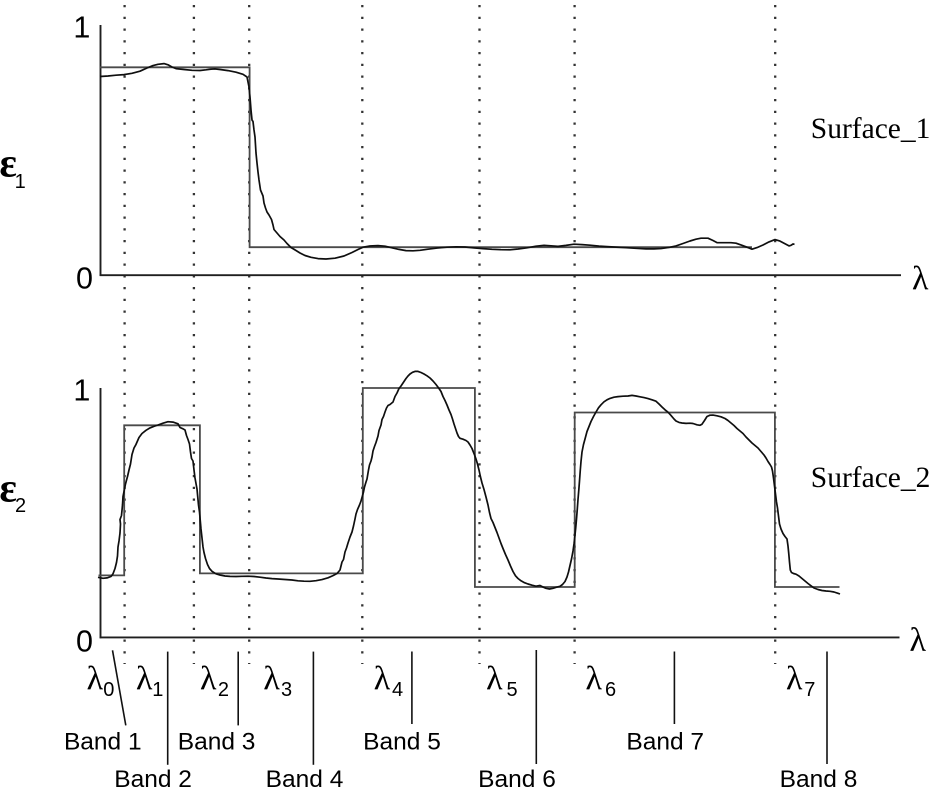 The width and height of the screenshot is (944, 793). I want to click on svg-text: 3, so click(286, 690).